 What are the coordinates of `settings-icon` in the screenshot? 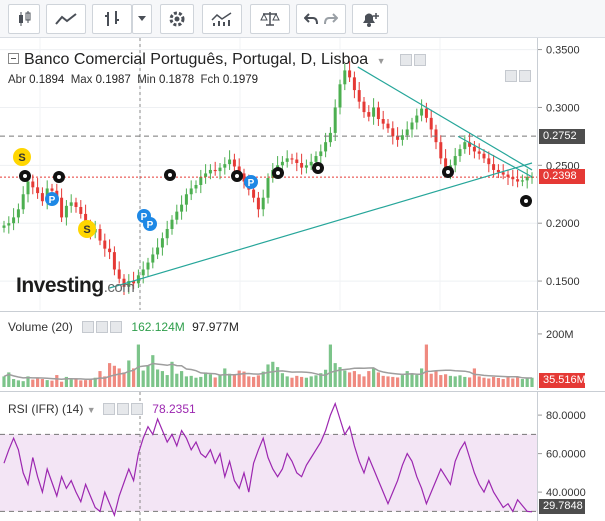 It's located at (420, 60).